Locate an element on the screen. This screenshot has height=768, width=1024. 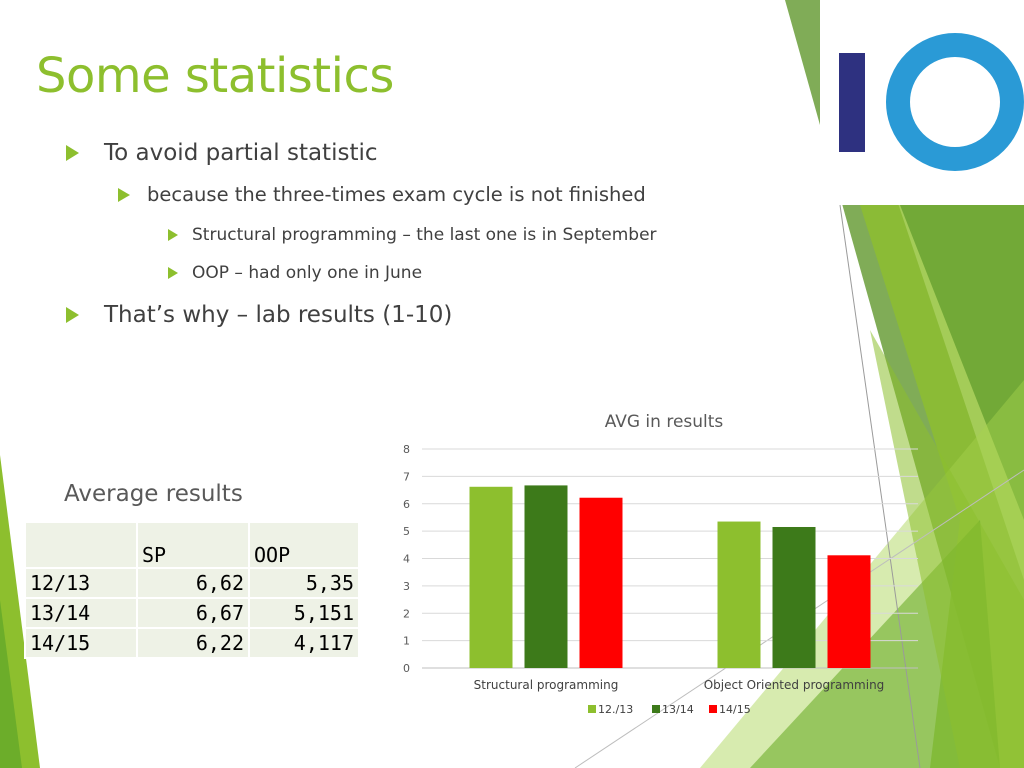
table-cell: 12/13 is located at coordinates (81, 583).